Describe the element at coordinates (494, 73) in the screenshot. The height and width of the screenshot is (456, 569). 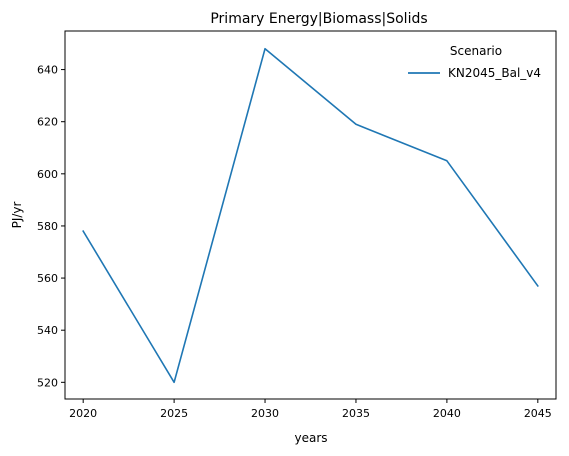
I see `legend-label-kn2045-bal-v4: KN2045_Bal_v4` at that location.